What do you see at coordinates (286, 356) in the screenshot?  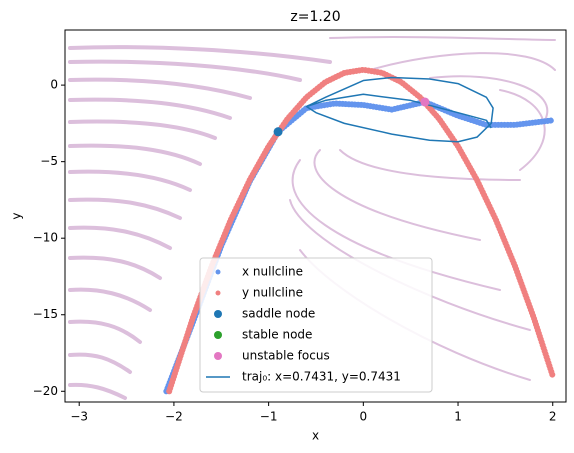 I see `legend-label: unstable focus` at bounding box center [286, 356].